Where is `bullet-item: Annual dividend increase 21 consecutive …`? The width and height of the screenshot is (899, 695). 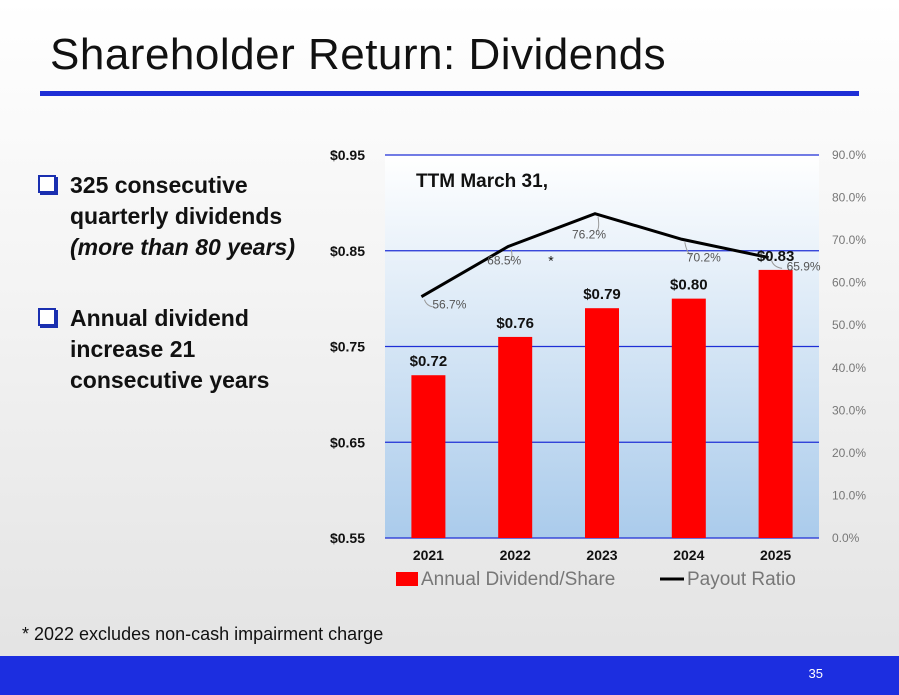
bullet-item: Annual dividend increase 21 consecutive … is located at coordinates (183, 349).